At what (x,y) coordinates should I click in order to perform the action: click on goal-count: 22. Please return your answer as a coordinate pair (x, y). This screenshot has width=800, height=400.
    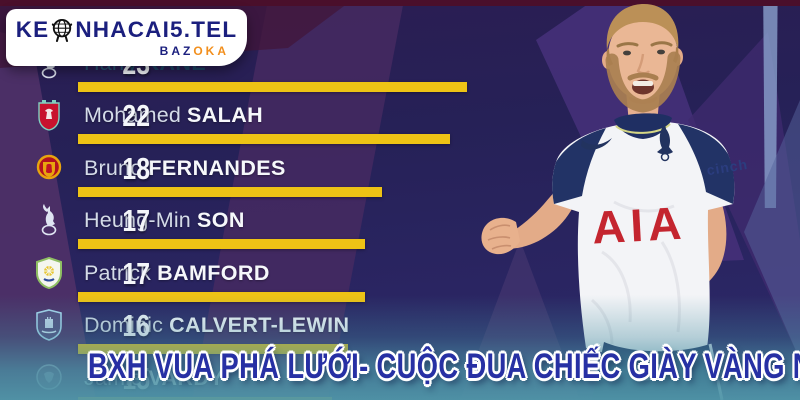
    Looking at the image, I should click on (136, 115).